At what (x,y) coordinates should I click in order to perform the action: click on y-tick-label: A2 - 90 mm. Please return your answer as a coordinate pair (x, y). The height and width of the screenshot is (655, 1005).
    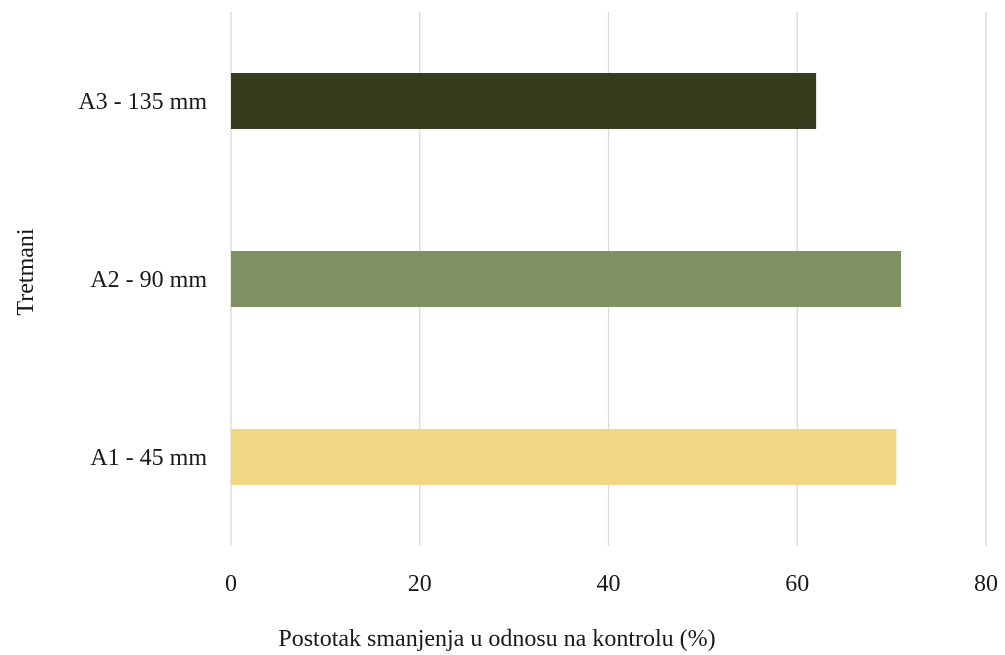
    Looking at the image, I should click on (148, 280).